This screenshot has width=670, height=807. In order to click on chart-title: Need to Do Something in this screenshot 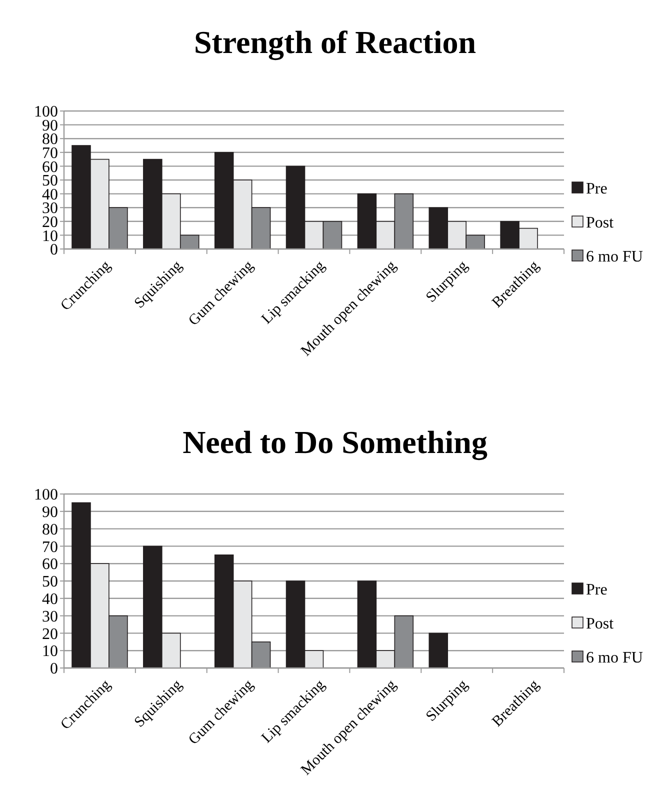, I will do `click(335, 442)`.